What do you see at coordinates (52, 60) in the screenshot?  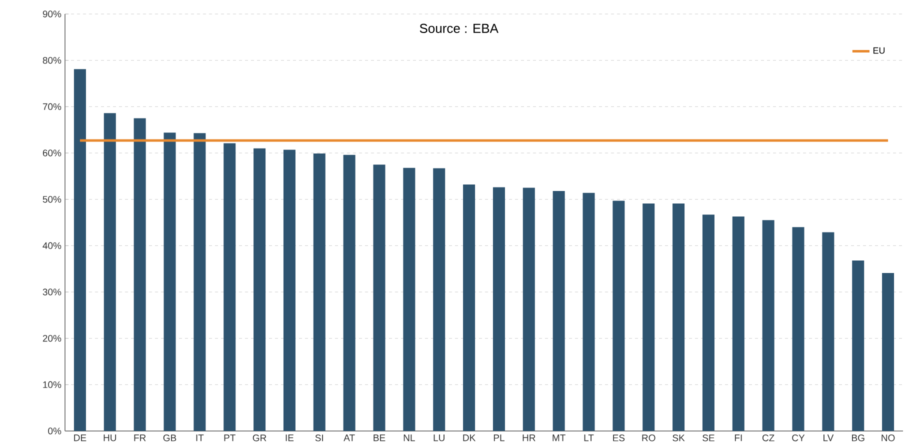 I see `y-tick-label: 80%` at bounding box center [52, 60].